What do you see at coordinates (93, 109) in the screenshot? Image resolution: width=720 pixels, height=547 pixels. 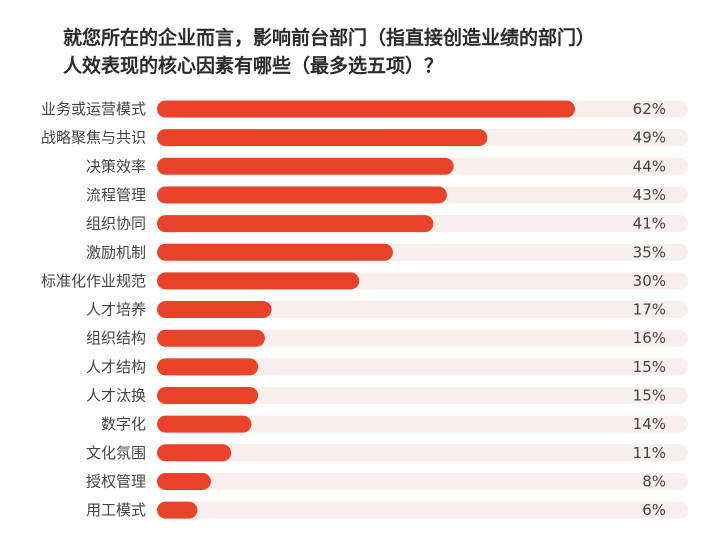 I see `category-label: 业务或运营模式` at bounding box center [93, 109].